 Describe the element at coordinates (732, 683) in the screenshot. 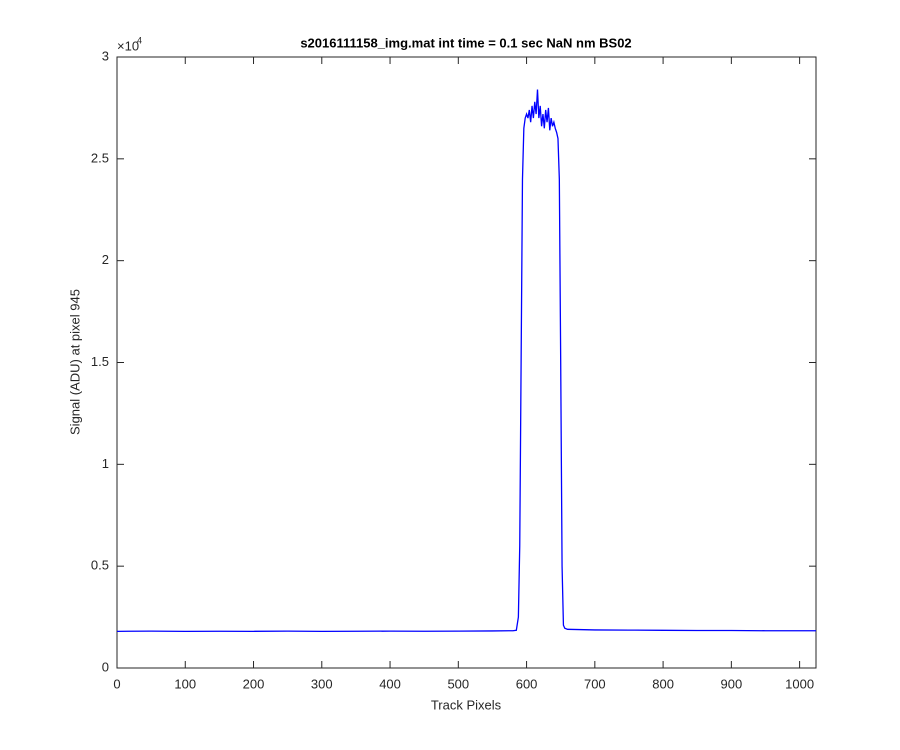

I see `x-tick-label: 900` at that location.